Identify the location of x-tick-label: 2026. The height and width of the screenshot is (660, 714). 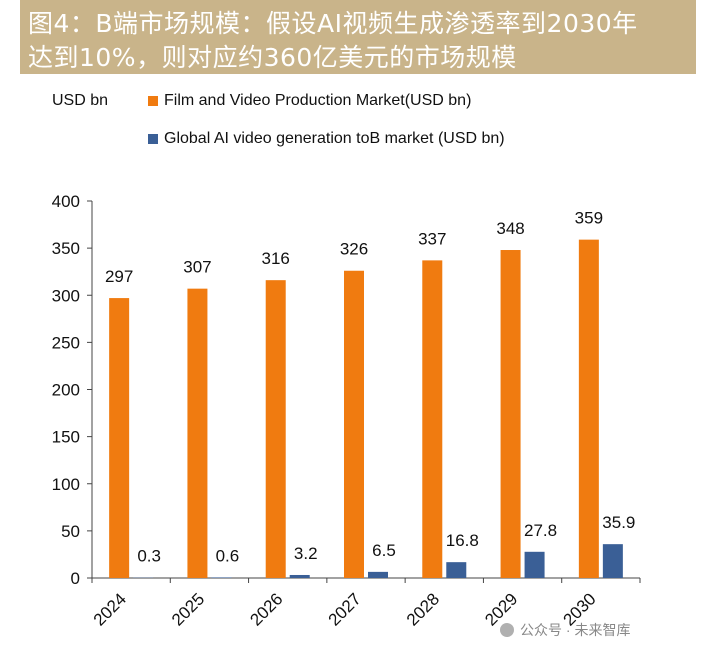
(266, 609).